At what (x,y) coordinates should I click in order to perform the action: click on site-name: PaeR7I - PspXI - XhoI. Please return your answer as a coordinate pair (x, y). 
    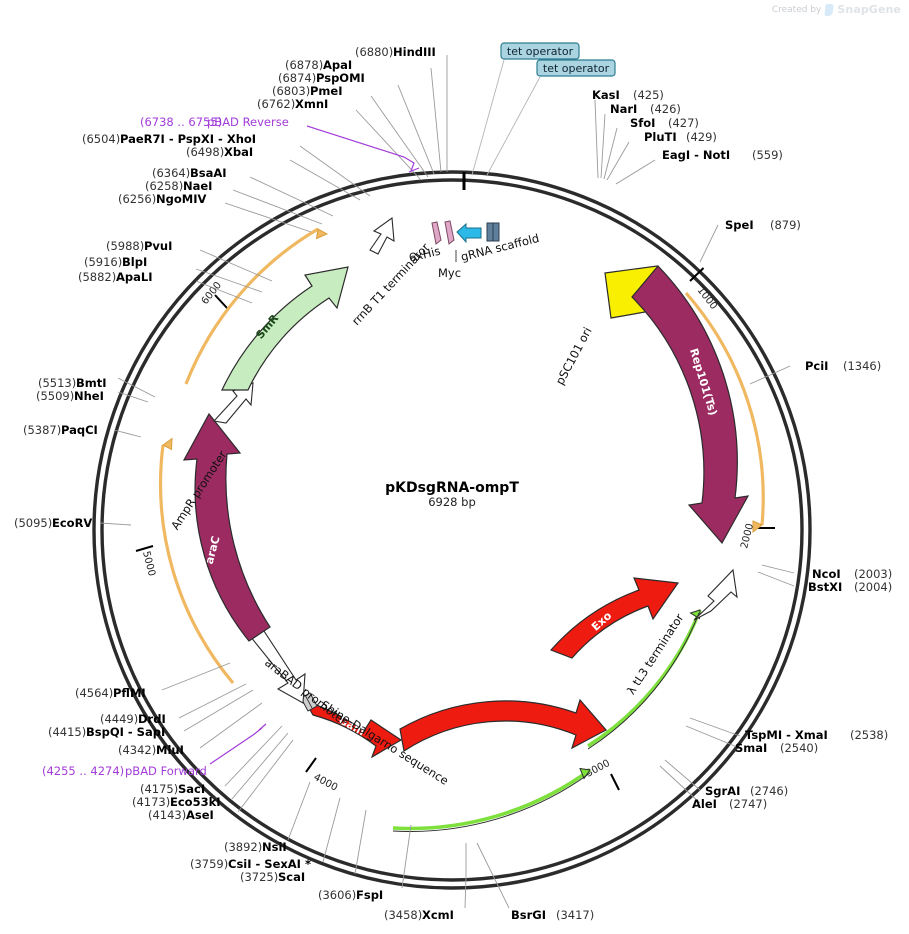
    Looking at the image, I should click on (188, 139).